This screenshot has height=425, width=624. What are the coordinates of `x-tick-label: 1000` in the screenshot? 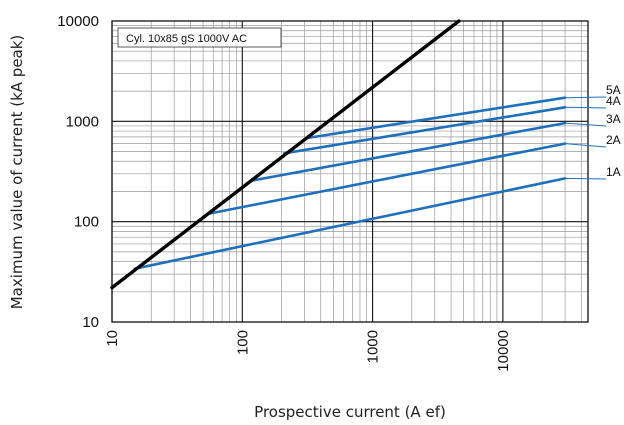 It's located at (373, 346).